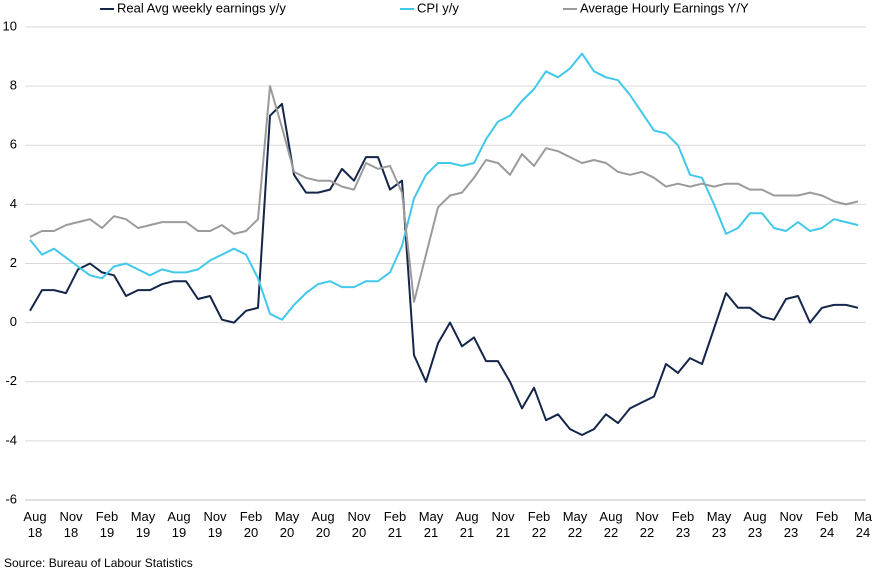  I want to click on y-tick-label: -6, so click(11, 498).